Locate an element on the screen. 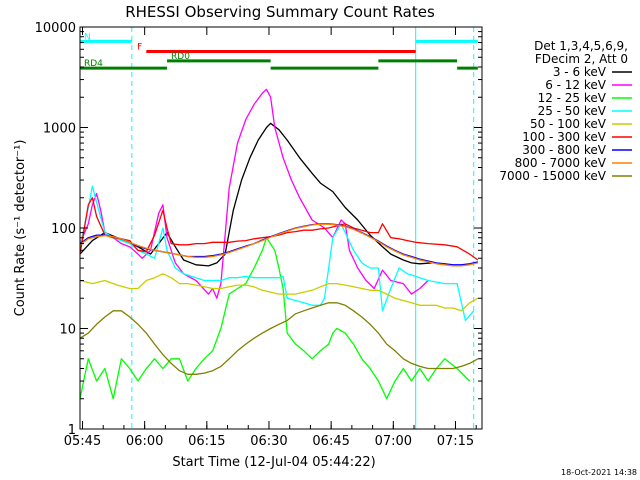 Image resolution: width=640 pixels, height=480 pixels. legend-label-7000-15000-kev: 7000 - 15000 keV is located at coordinates (552, 176).